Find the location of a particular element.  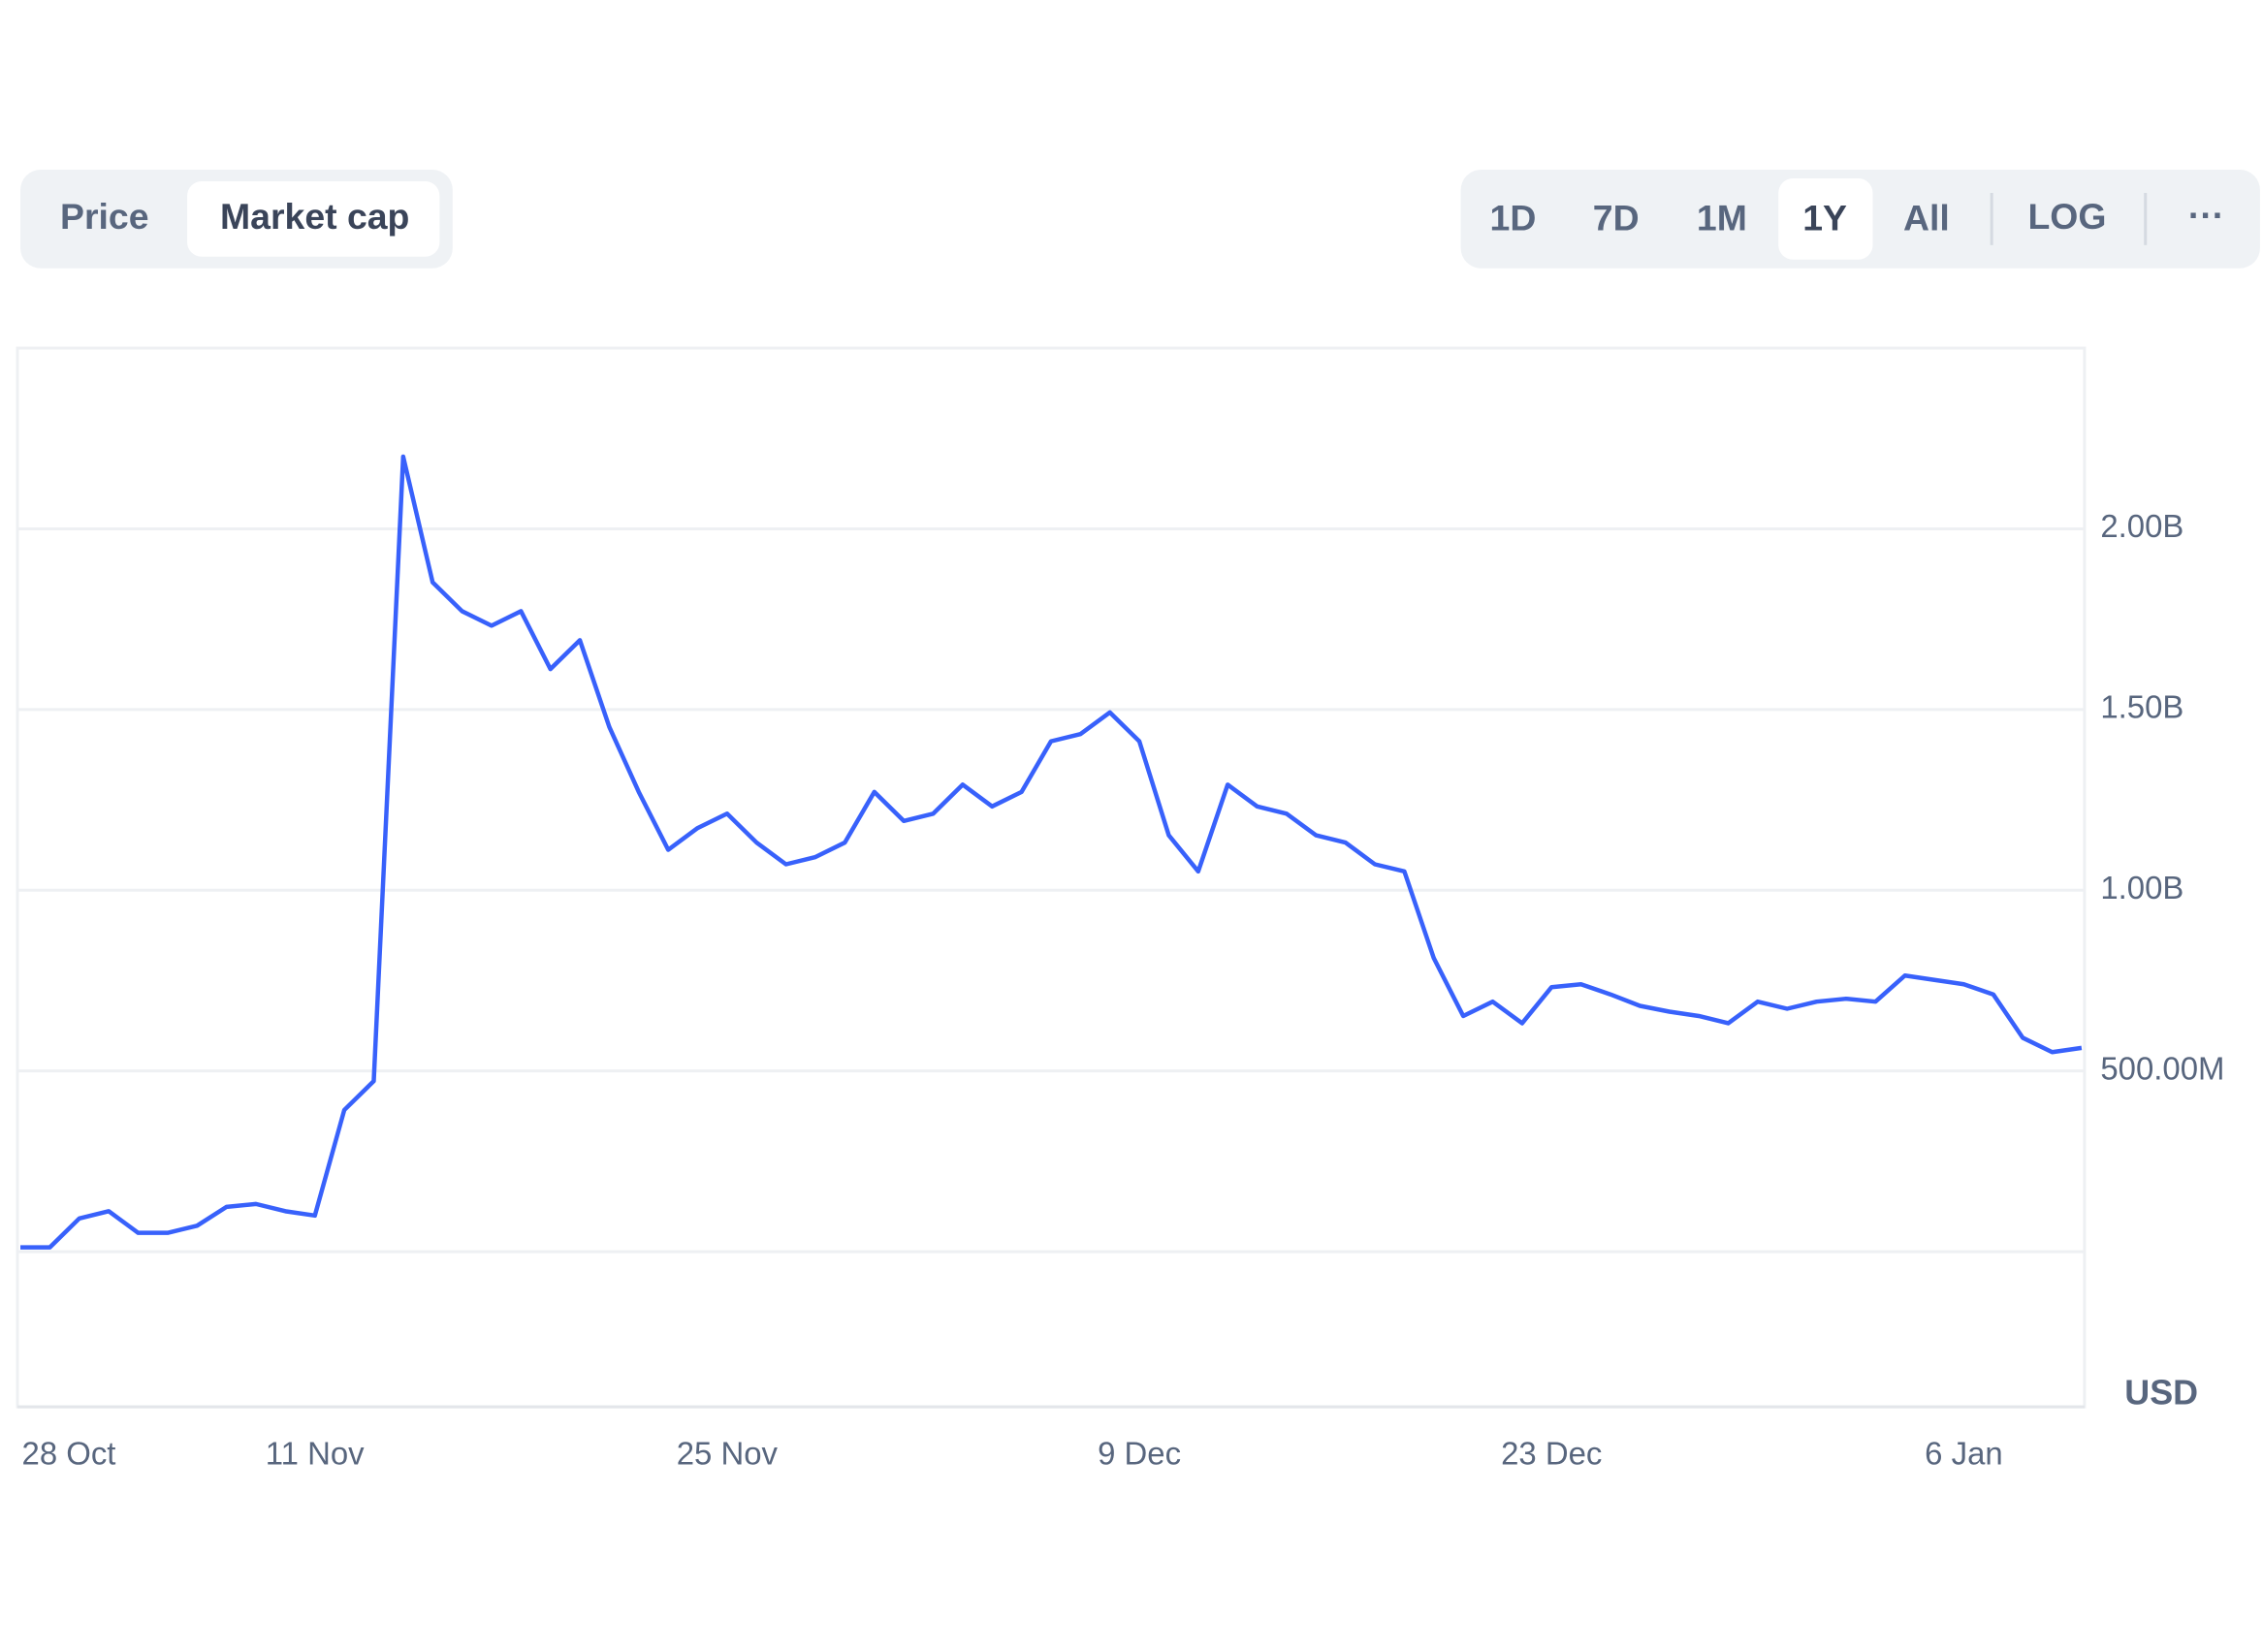

x-tick-label: 23 Dec is located at coordinates (1551, 1454).